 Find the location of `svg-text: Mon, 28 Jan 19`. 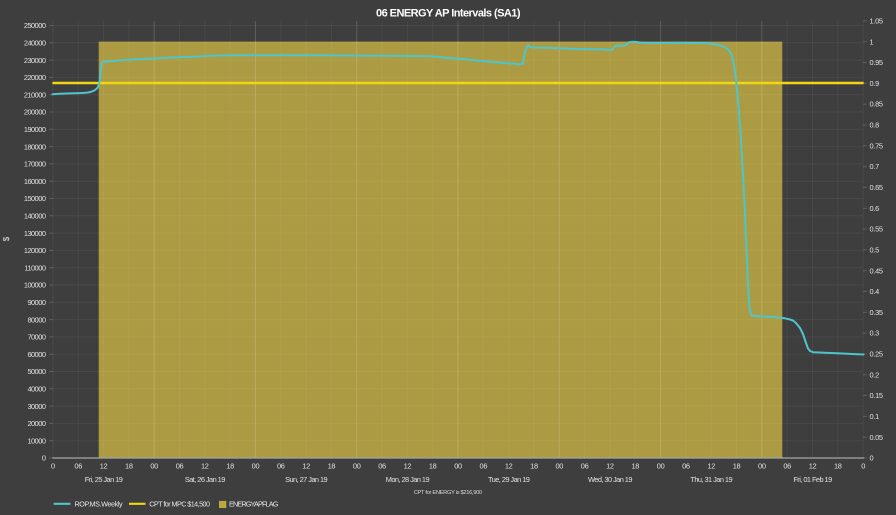

svg-text: Mon, 28 Jan 19 is located at coordinates (408, 479).